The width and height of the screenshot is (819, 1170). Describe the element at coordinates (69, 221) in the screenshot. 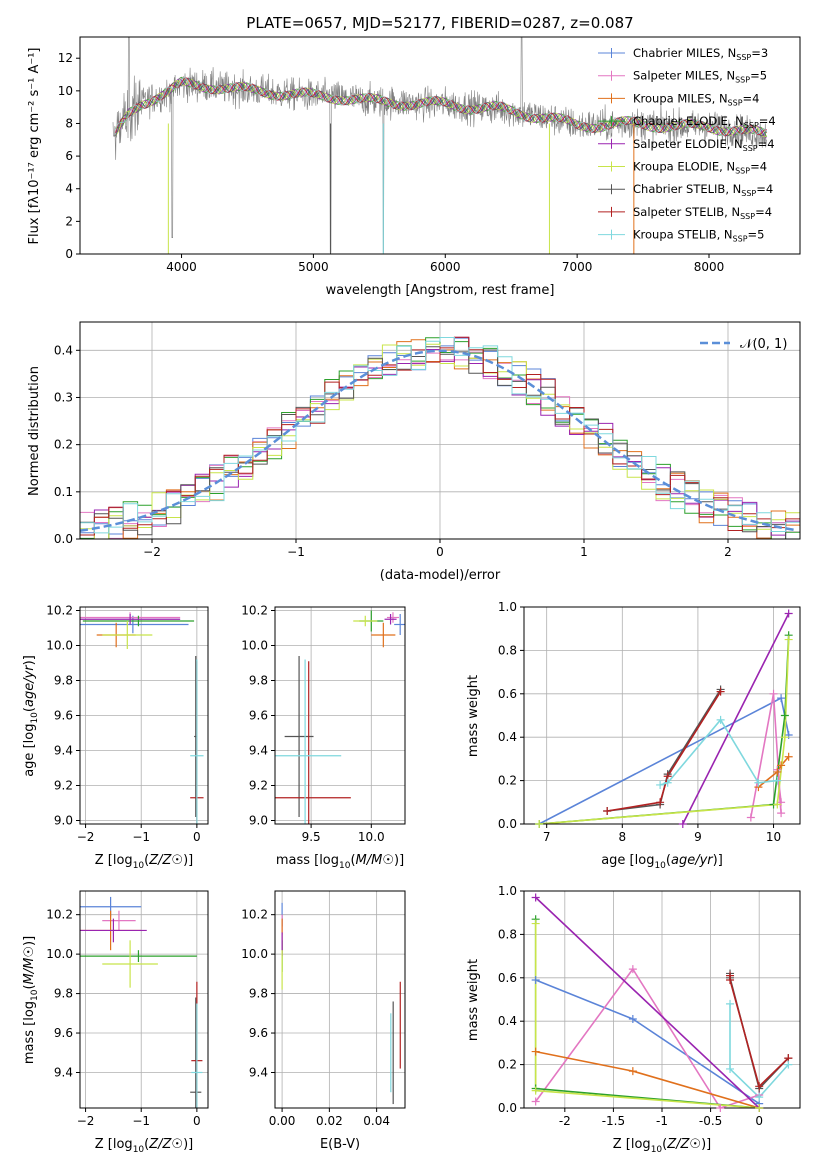

I see `y-tick-label: 2` at that location.